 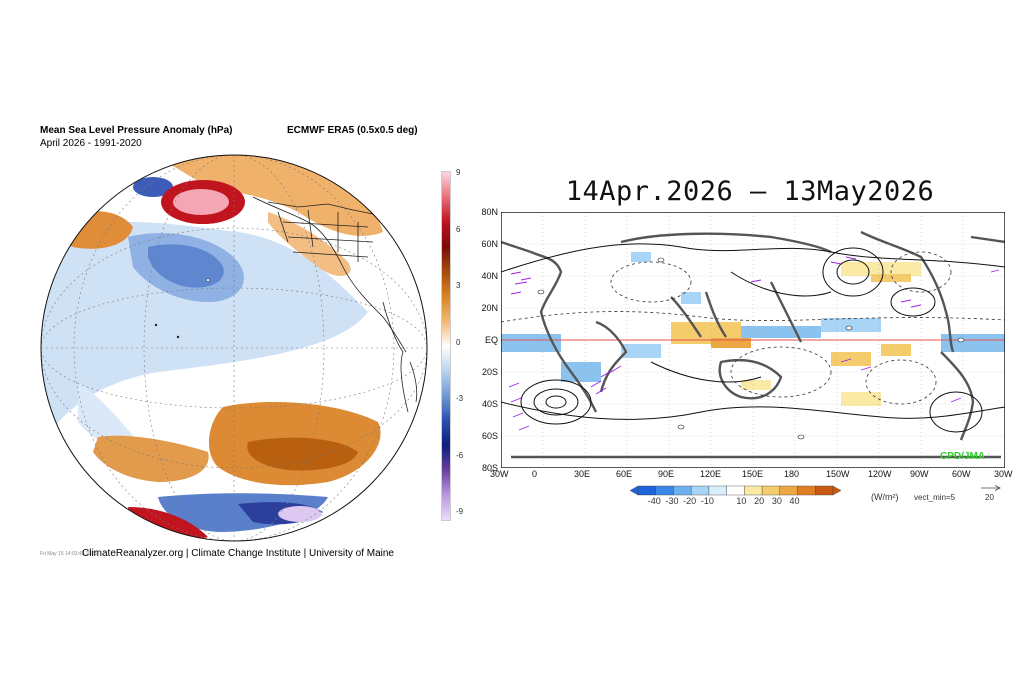 I want to click on olr-colorbar-tick: 20, so click(x=759, y=501).